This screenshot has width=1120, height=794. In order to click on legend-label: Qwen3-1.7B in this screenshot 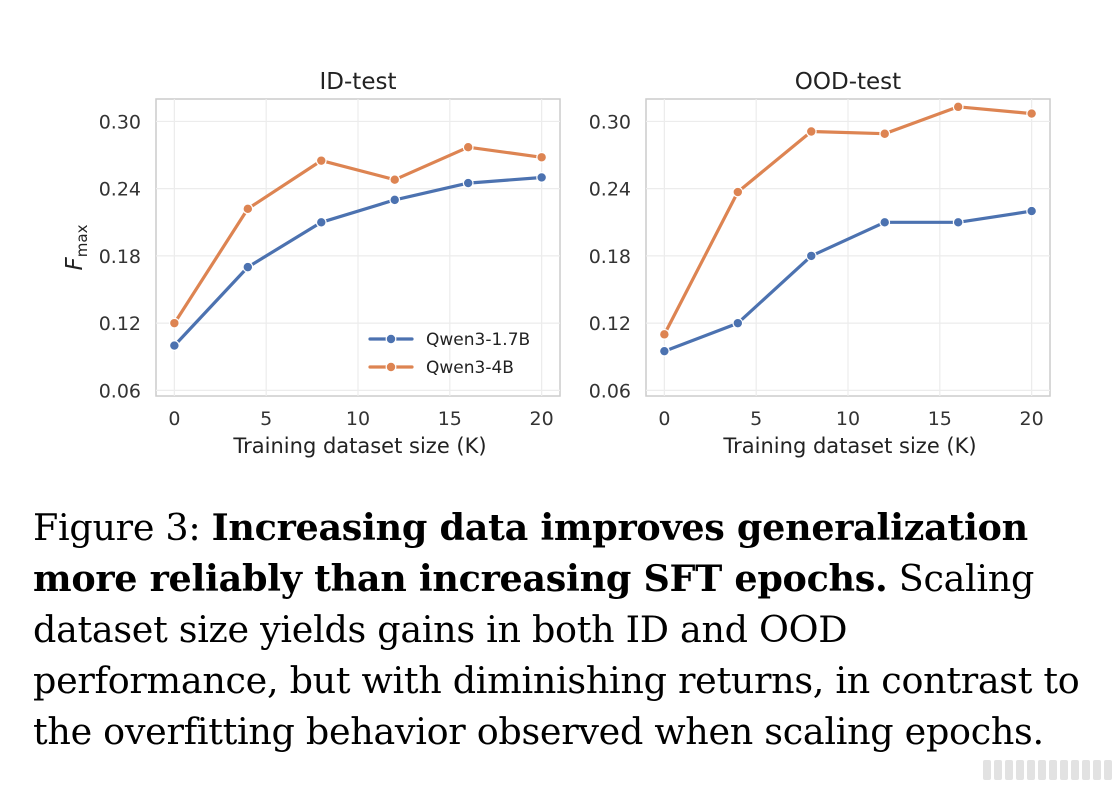, I will do `click(478, 340)`.